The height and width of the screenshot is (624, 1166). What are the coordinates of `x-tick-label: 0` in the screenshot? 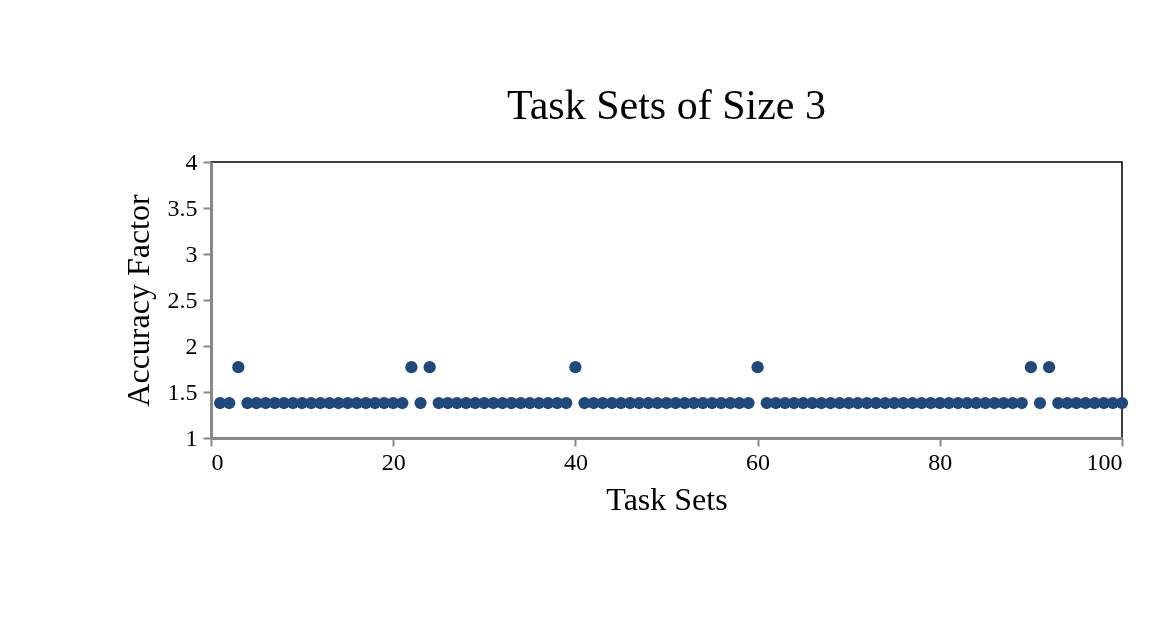 It's located at (217, 461).